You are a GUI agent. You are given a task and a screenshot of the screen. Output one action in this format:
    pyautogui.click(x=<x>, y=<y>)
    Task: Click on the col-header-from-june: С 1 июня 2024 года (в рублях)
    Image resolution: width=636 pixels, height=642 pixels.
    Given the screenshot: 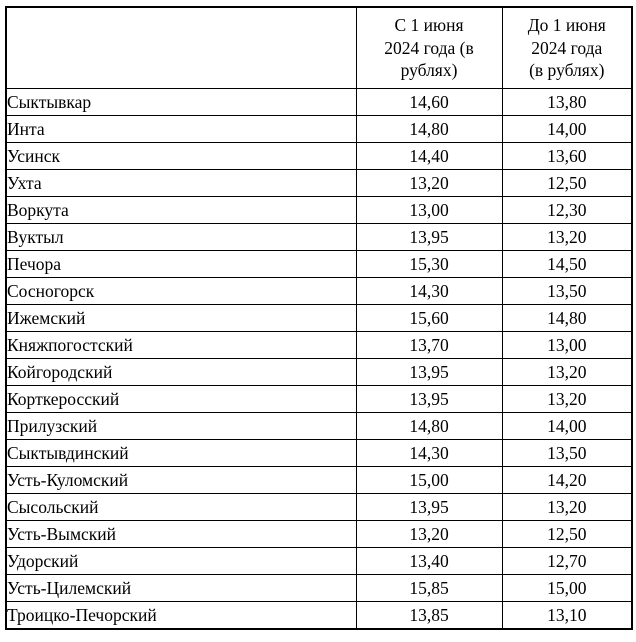 What is the action you would take?
    pyautogui.click(x=429, y=47)
    